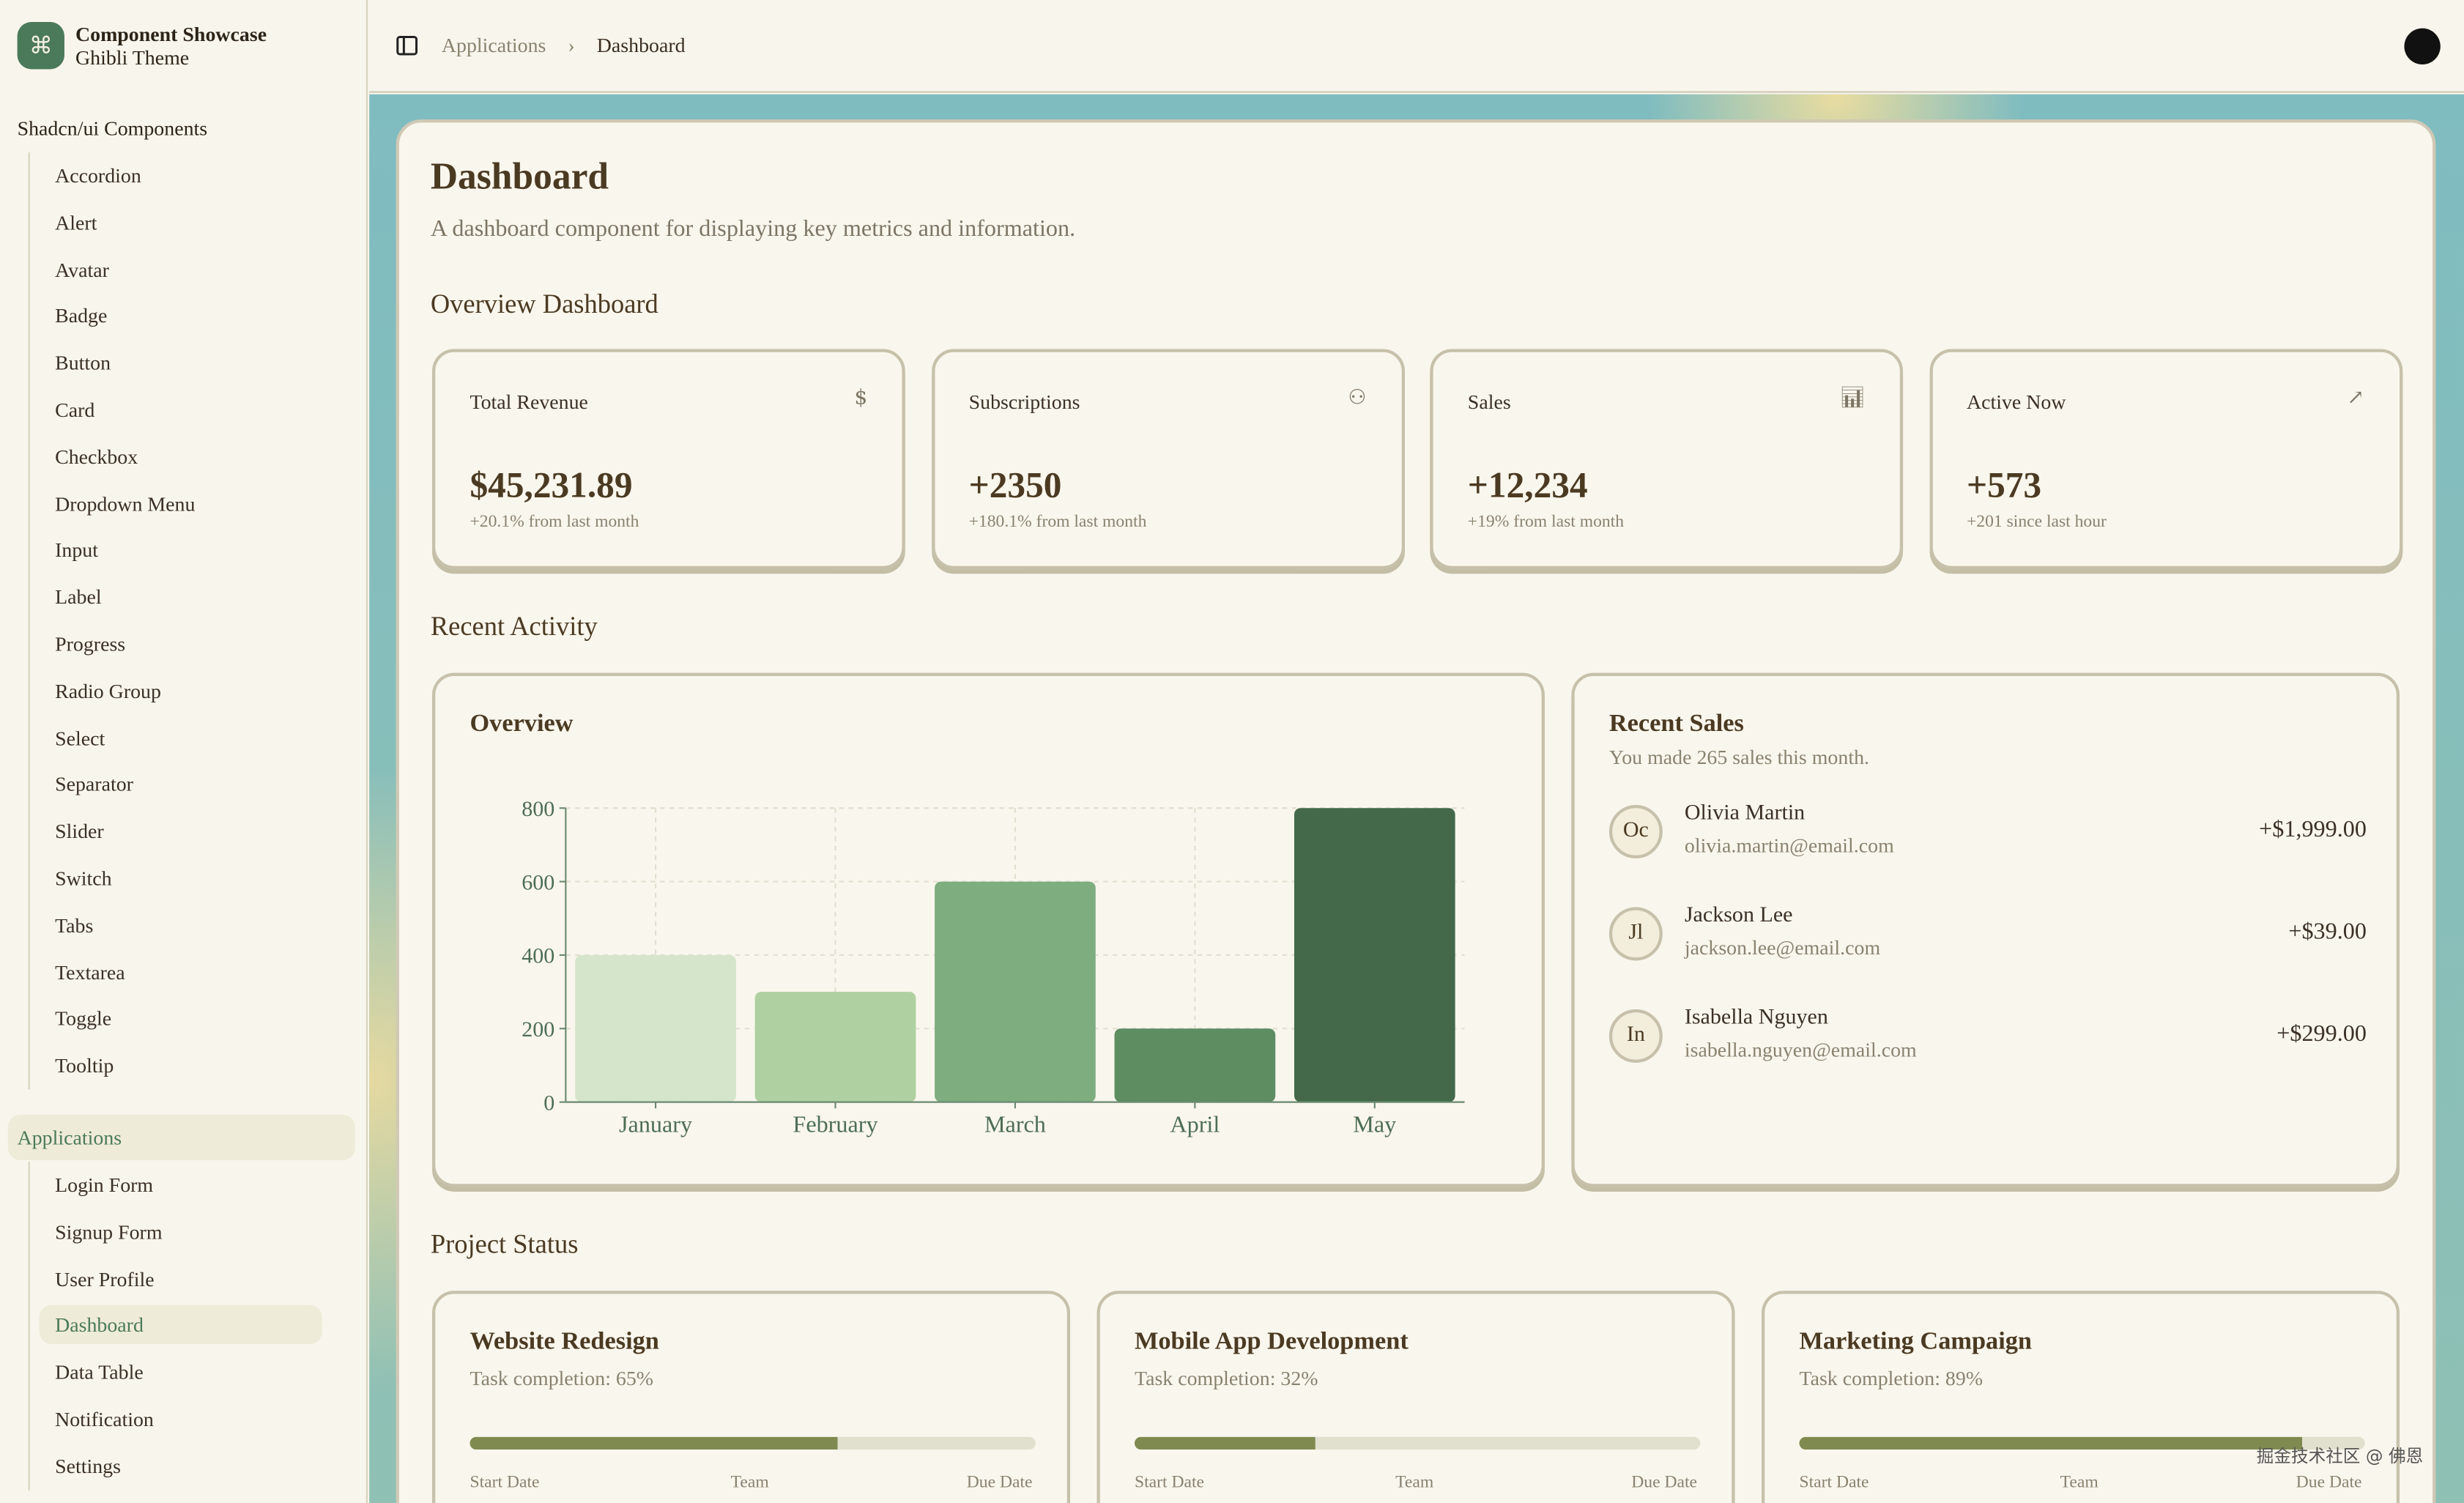  What do you see at coordinates (76, 222) in the screenshot?
I see `sidebar-item-alert: Alert` at bounding box center [76, 222].